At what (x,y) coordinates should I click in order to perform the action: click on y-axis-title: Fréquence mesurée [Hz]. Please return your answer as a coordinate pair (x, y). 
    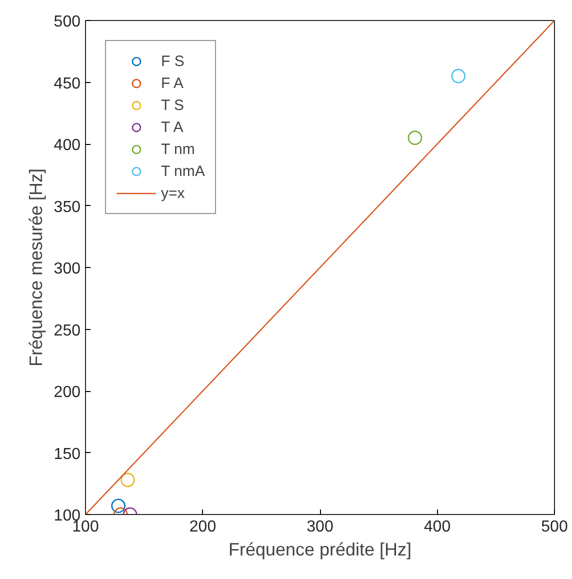
    Looking at the image, I should click on (36, 267).